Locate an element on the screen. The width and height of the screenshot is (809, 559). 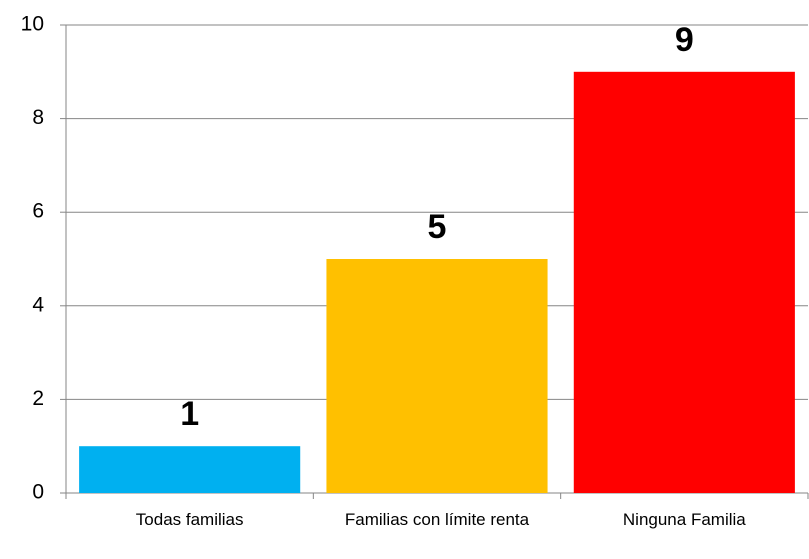
x-tick-label: Familias con límite renta is located at coordinates (437, 519).